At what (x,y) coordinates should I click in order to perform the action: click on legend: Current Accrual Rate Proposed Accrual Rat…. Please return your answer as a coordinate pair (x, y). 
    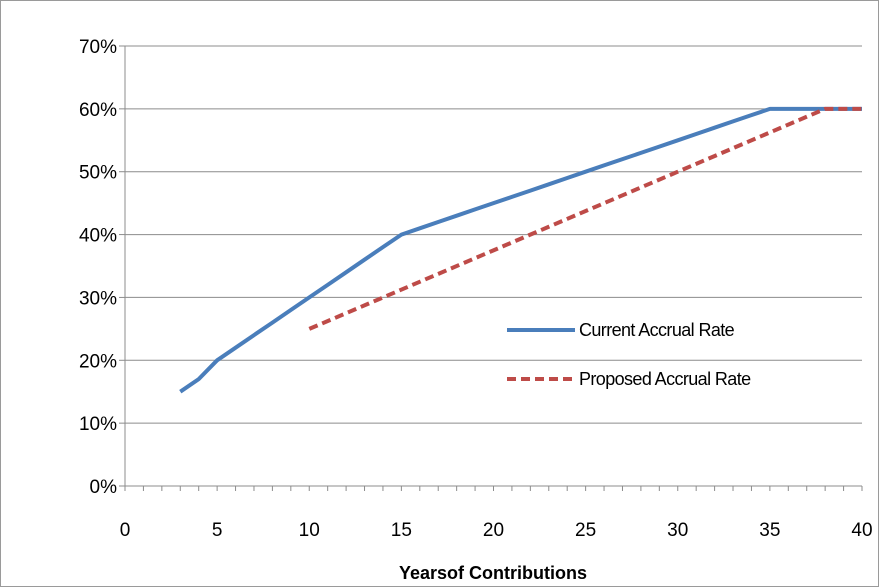
    Looking at the image, I should click on (629, 354).